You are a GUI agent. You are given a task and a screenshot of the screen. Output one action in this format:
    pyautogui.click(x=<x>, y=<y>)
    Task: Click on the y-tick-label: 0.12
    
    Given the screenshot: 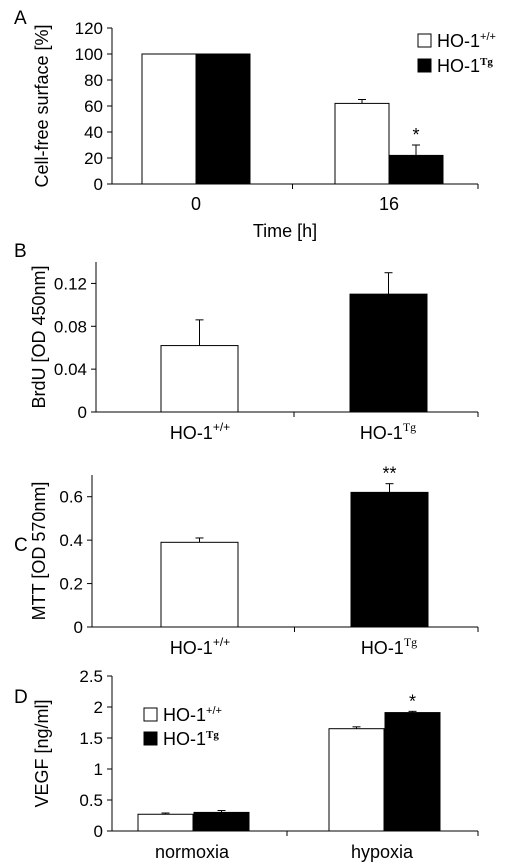 What is the action you would take?
    pyautogui.click(x=70, y=283)
    